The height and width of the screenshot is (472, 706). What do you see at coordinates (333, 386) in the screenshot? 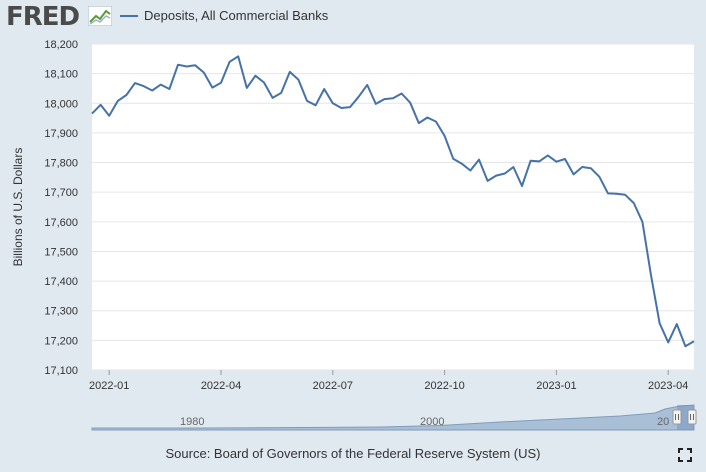
I see `x-tick-label: 2022-07` at bounding box center [333, 386].